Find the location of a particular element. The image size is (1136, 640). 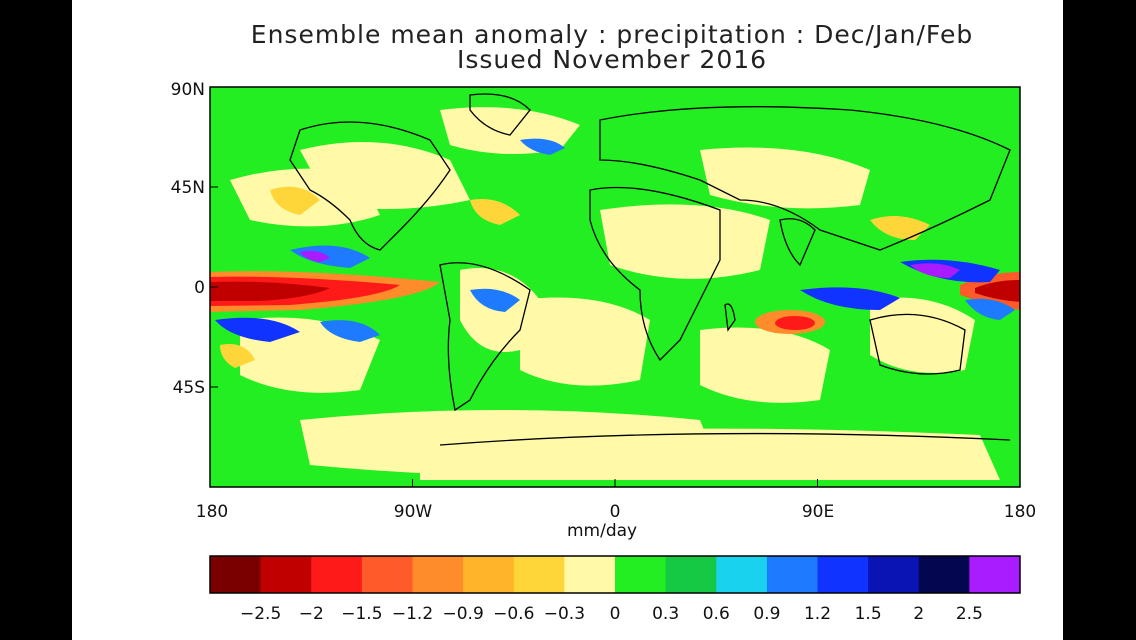

outline-north-america is located at coordinates (370, 186).